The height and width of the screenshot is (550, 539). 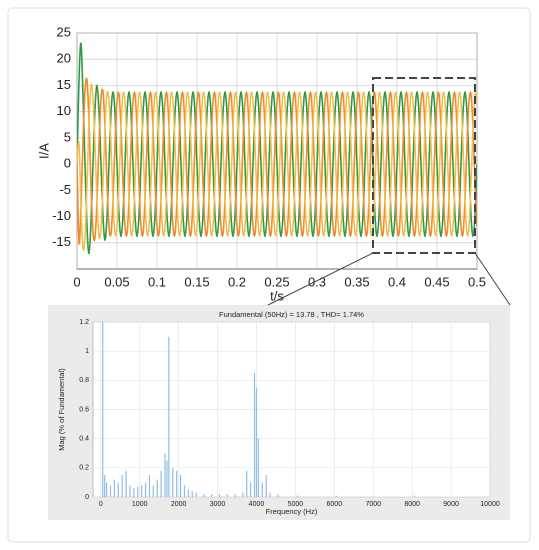 I want to click on x-tick-label: 0.5, so click(x=477, y=281).